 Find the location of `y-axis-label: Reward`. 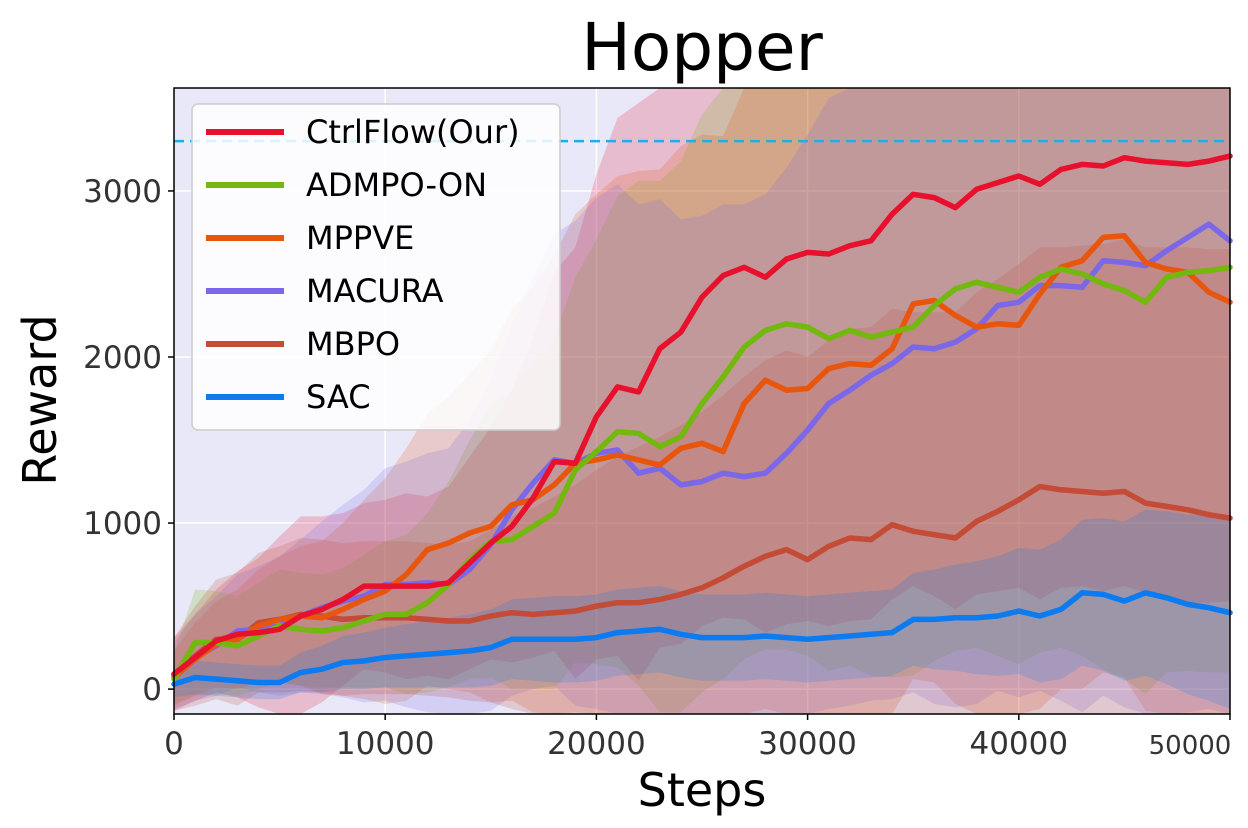

y-axis-label: Reward is located at coordinates (40, 399).